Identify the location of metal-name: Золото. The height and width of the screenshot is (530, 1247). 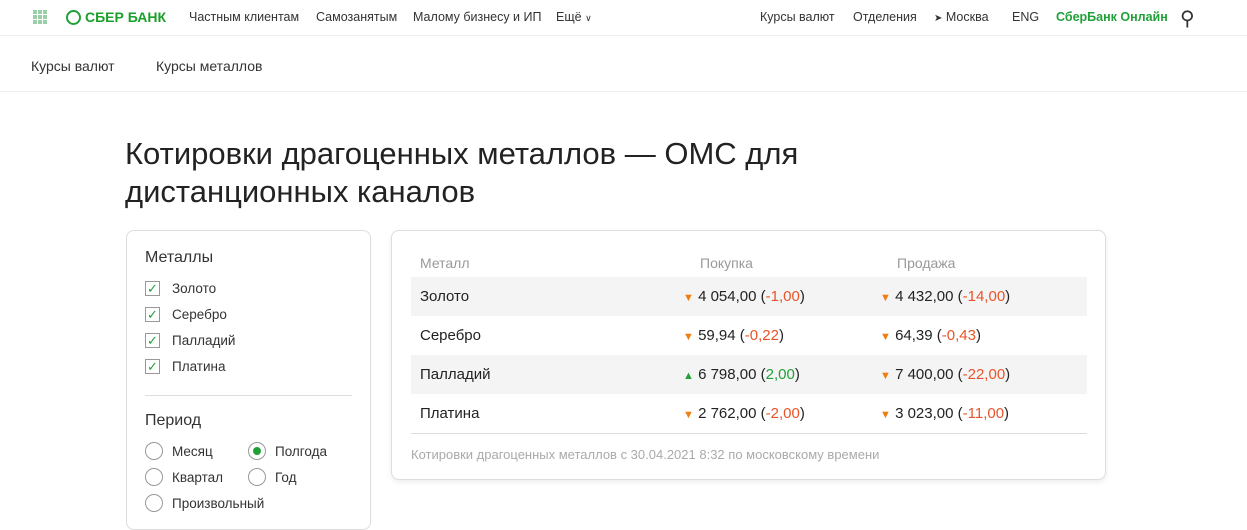
(445, 296).